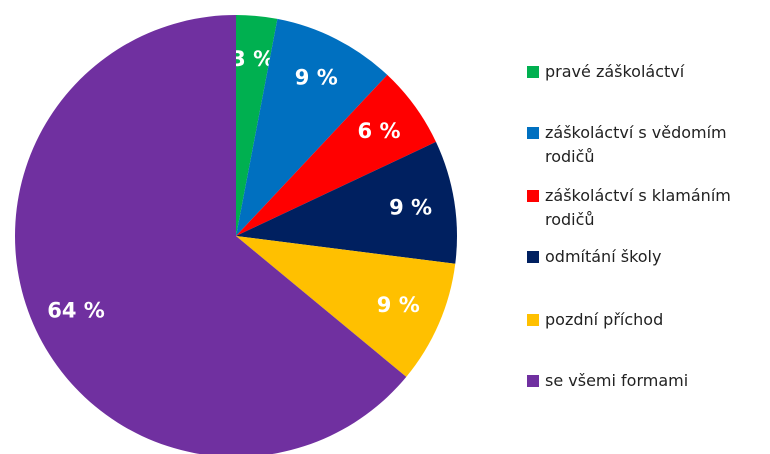 The width and height of the screenshot is (770, 454). What do you see at coordinates (76, 310) in the screenshot?
I see `value-label: 64 %` at bounding box center [76, 310].